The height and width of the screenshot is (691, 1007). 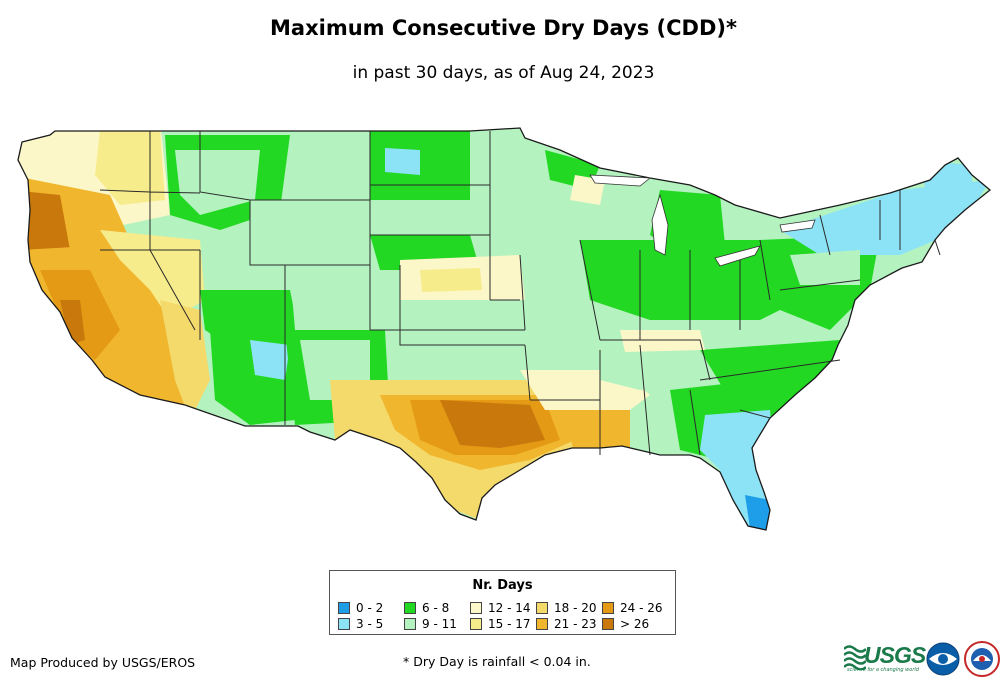 What do you see at coordinates (371, 608) in the screenshot?
I see `legend-item: 0 - 2` at bounding box center [371, 608].